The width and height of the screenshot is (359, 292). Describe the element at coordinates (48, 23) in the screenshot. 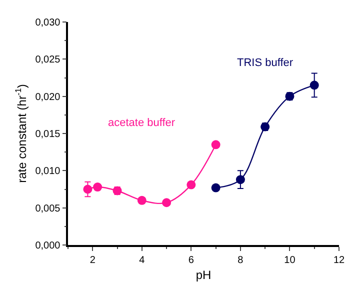

I see `y-tick-label: 0,030` at that location.